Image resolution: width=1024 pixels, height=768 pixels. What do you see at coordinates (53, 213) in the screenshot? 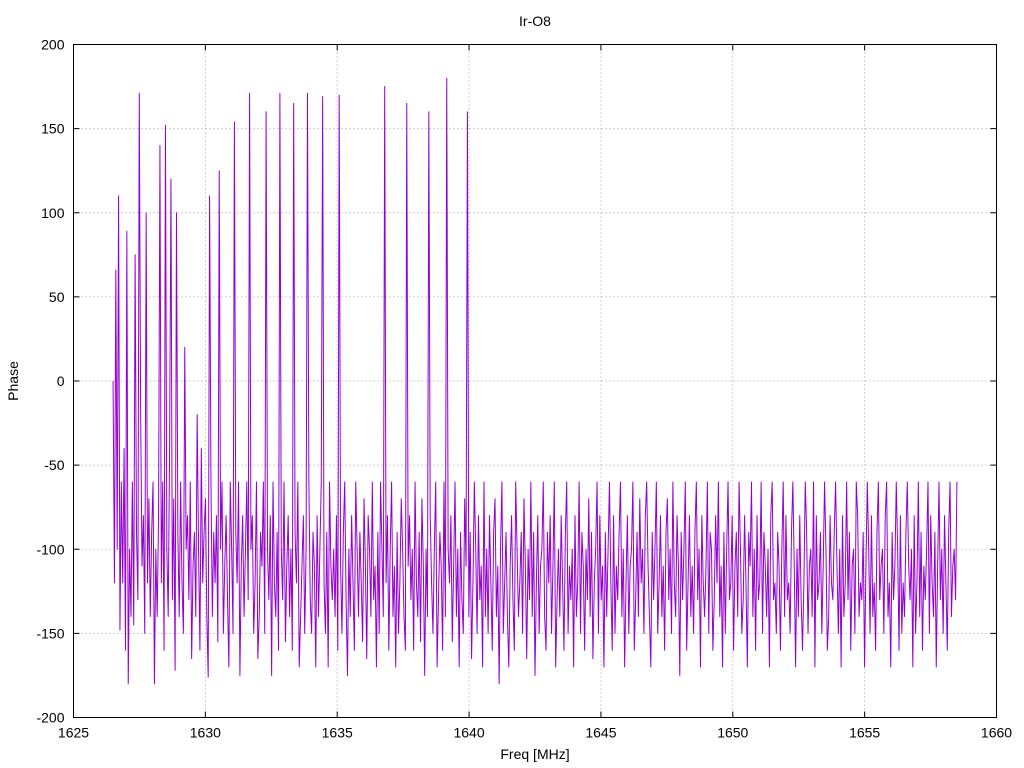
I see `y-tick-label: 100` at bounding box center [53, 213].